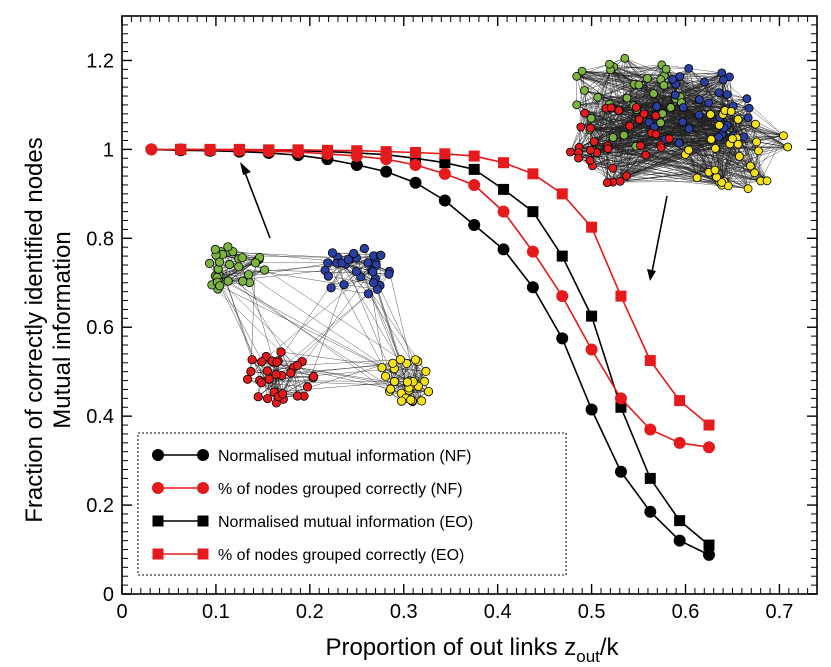  Describe the element at coordinates (498, 612) in the screenshot. I see `x-tick-label: 0.4` at that location.